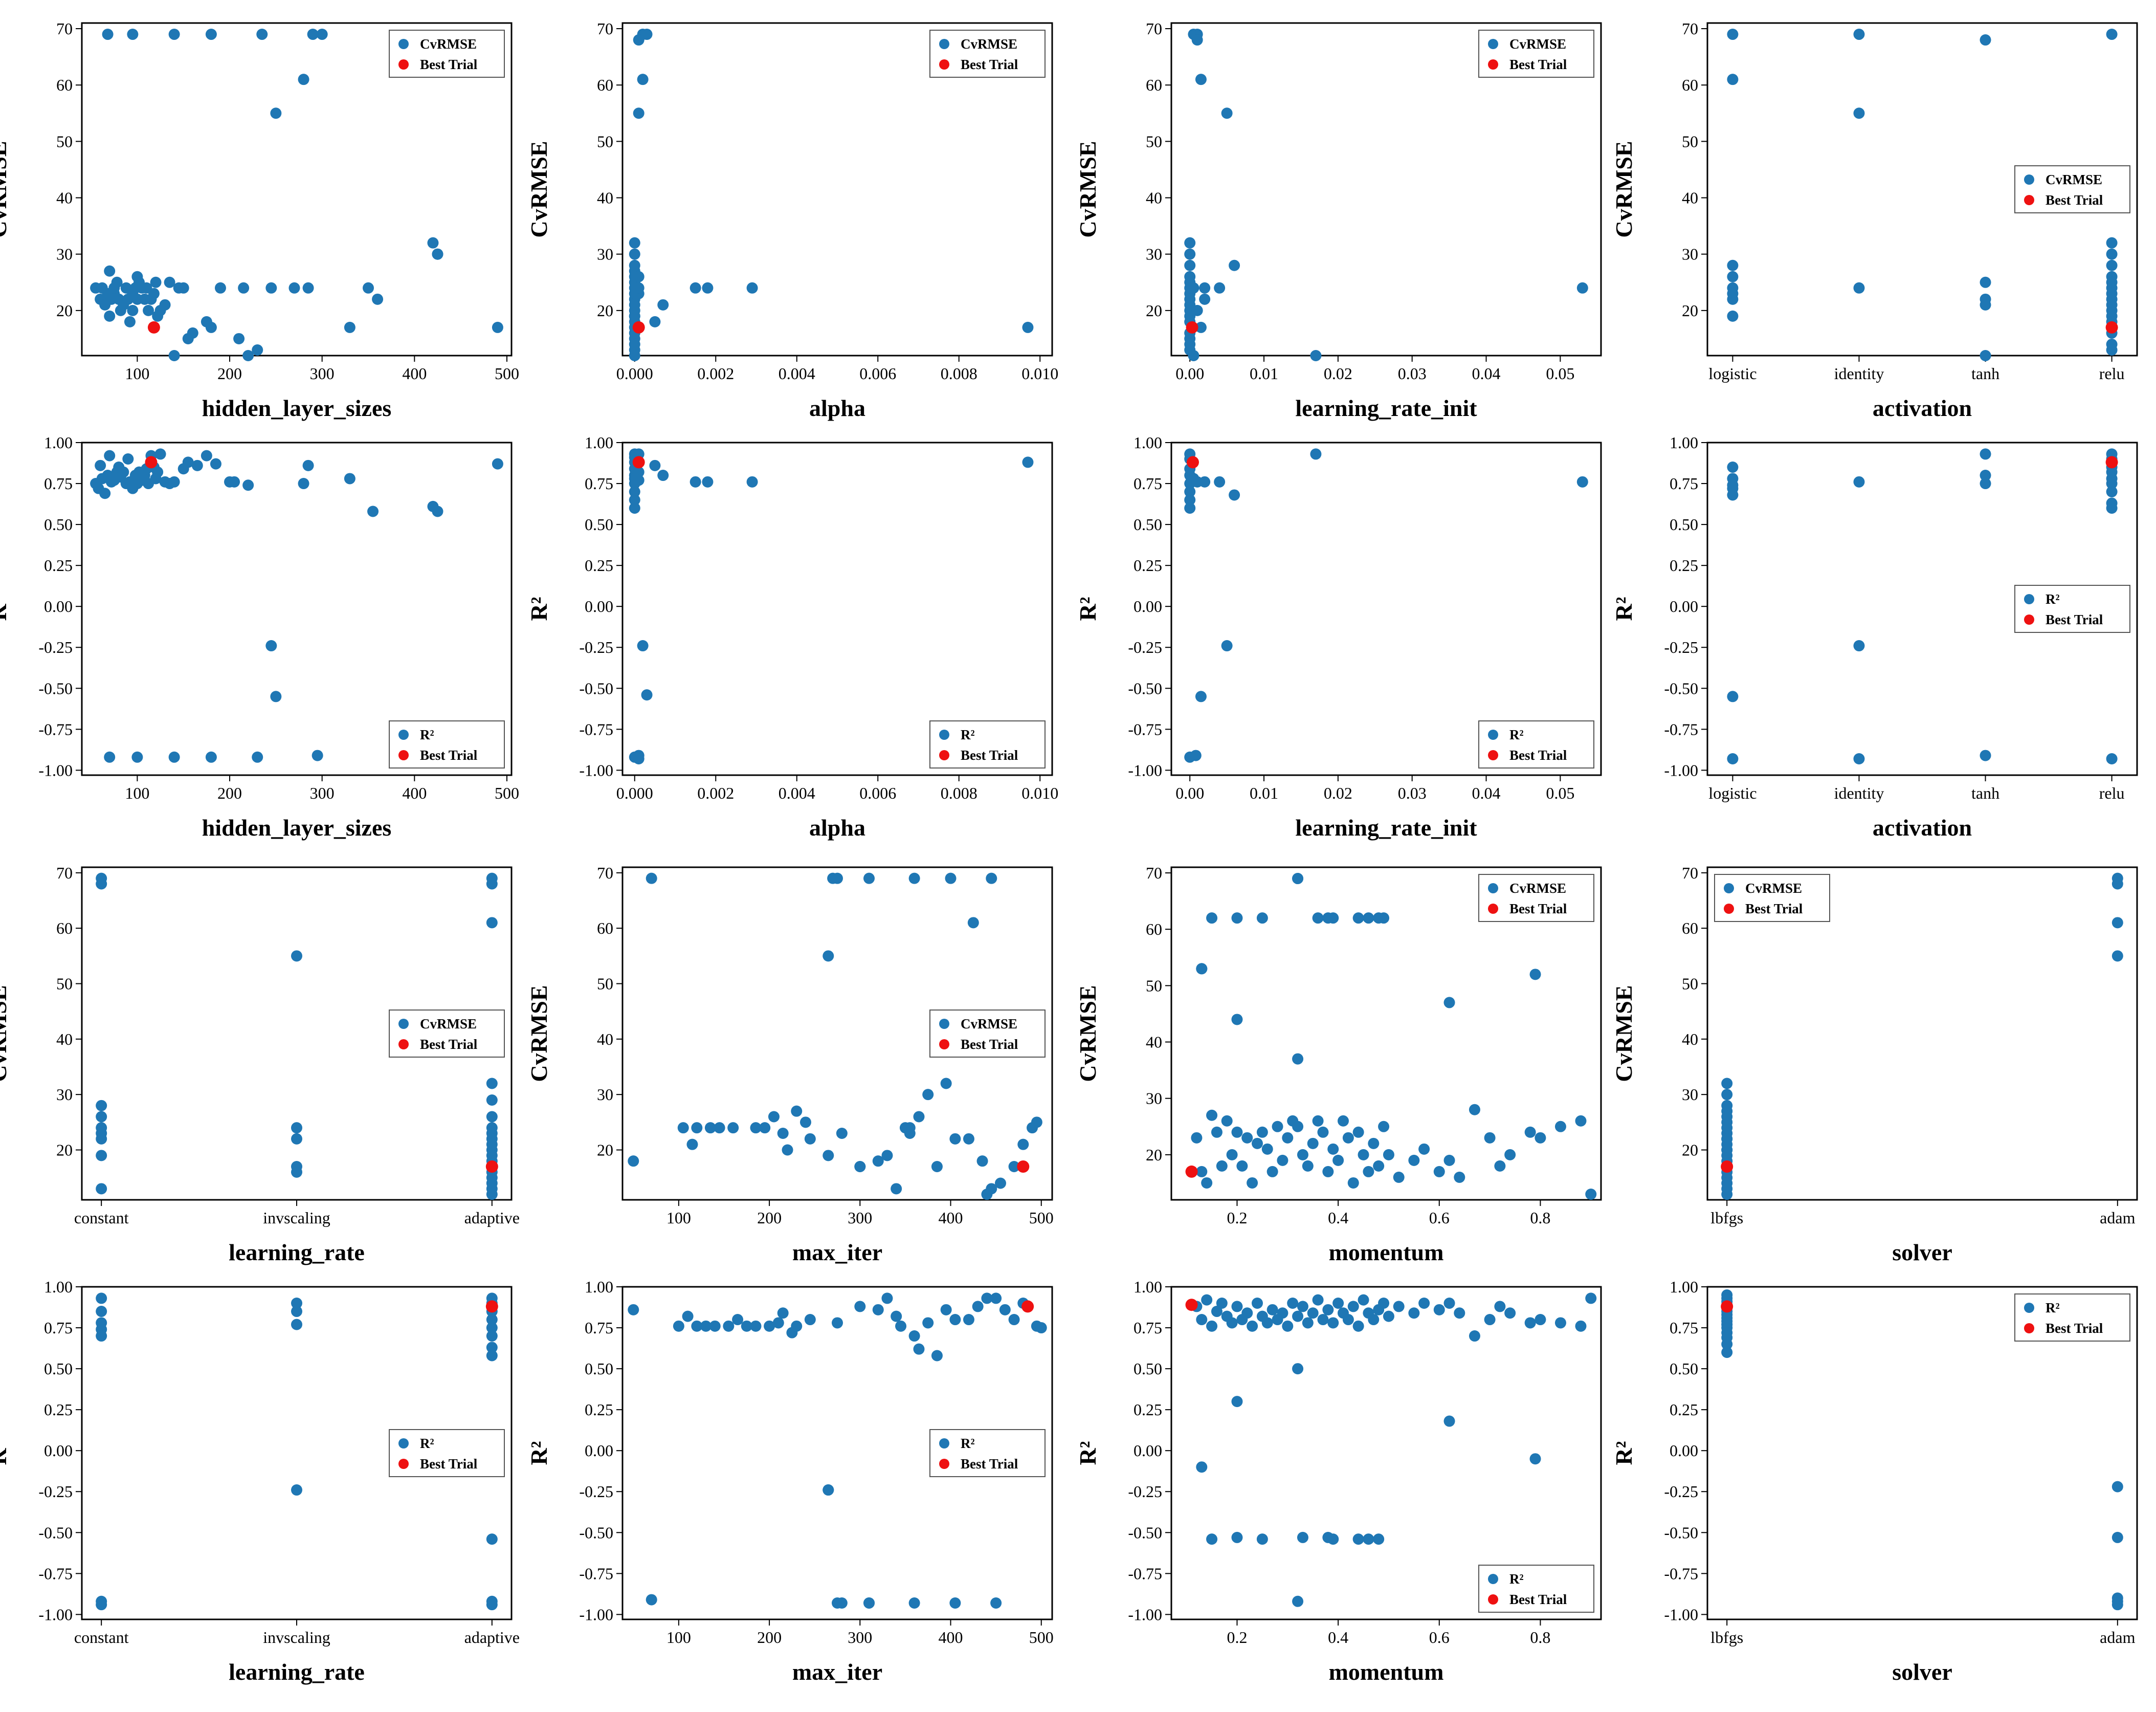  I want to click on y-tick-label: 50, so click(1154, 141).